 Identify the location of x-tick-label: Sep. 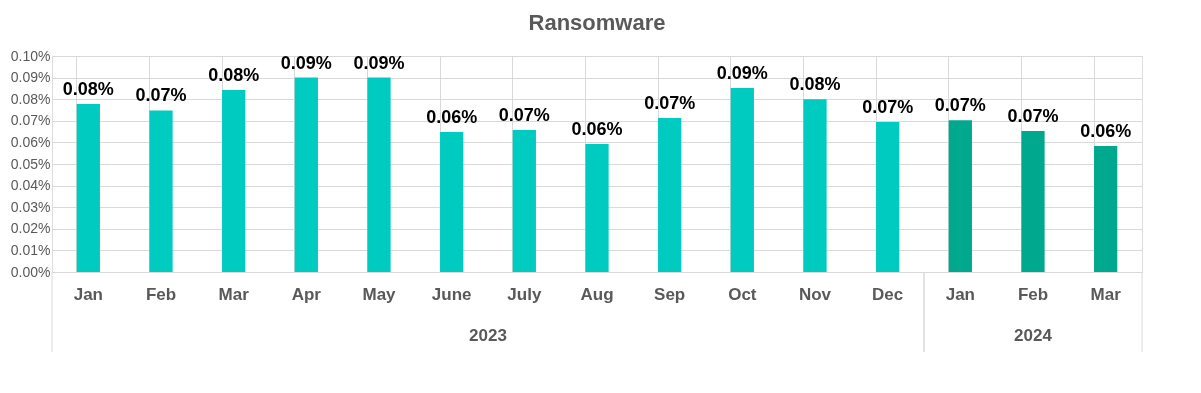
(670, 294).